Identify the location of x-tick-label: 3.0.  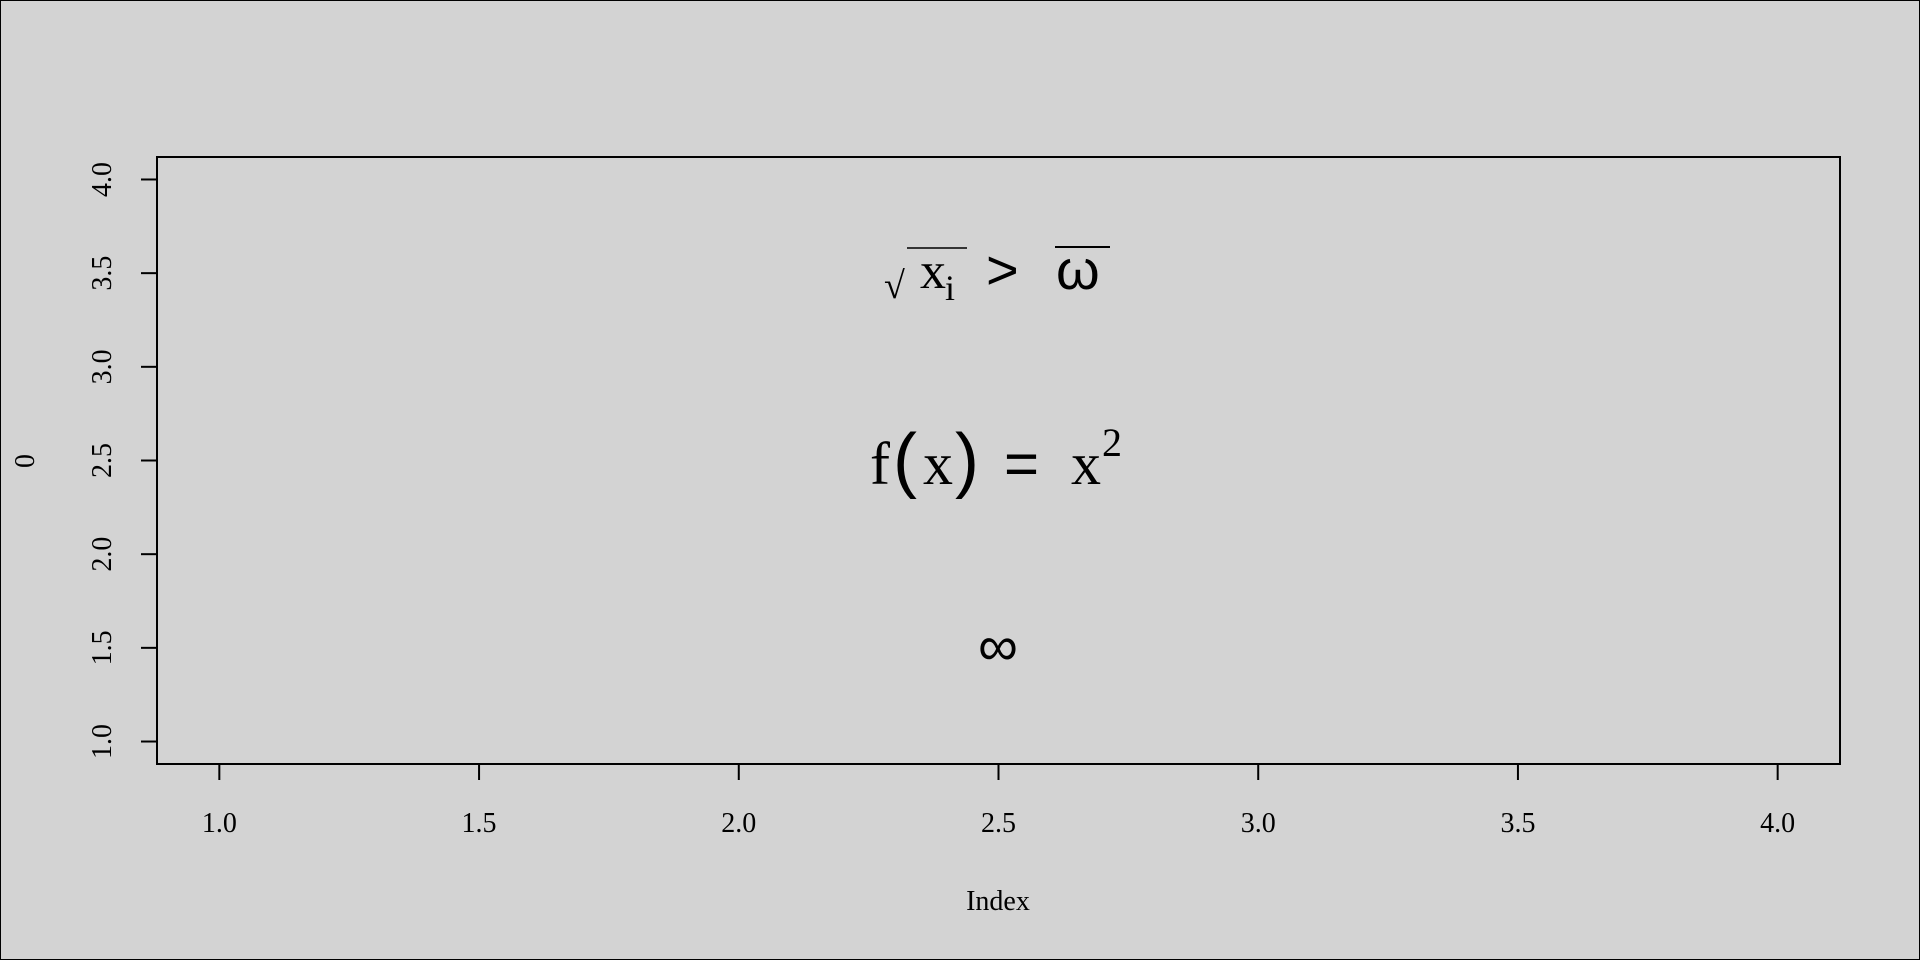
(1258, 823).